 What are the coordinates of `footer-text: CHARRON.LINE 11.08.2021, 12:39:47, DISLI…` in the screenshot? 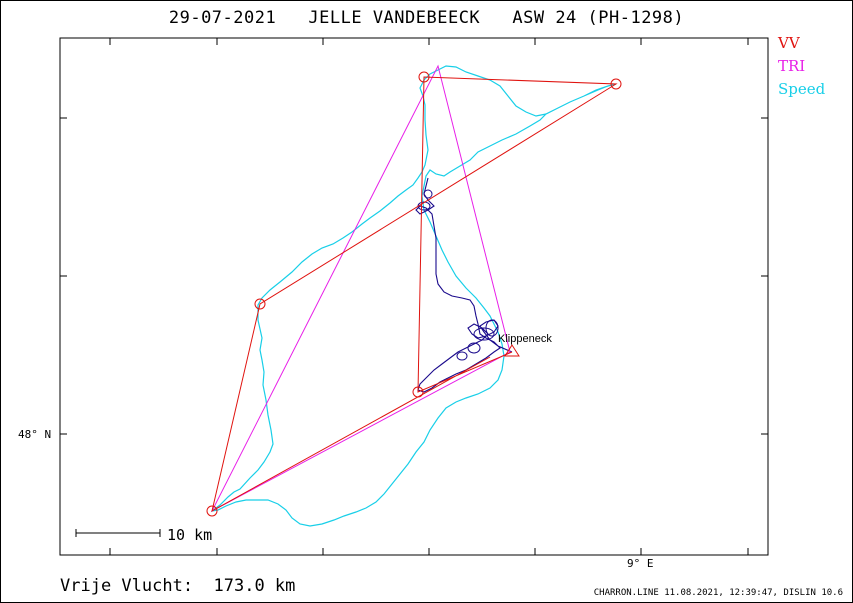 It's located at (718, 593).